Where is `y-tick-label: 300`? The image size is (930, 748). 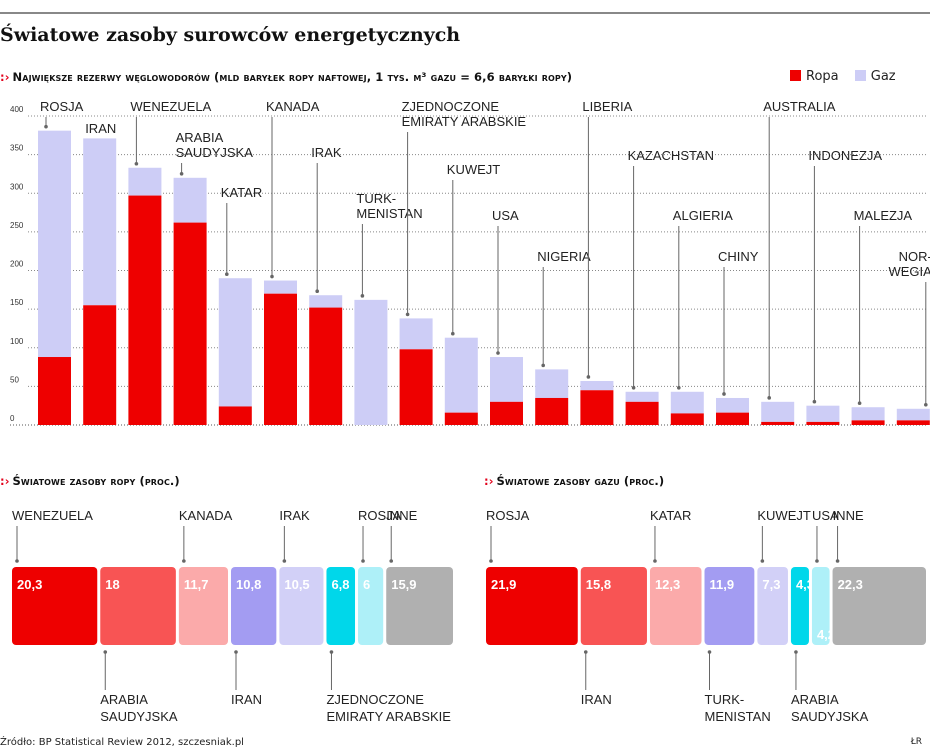
y-tick-label: 300 is located at coordinates (17, 186).